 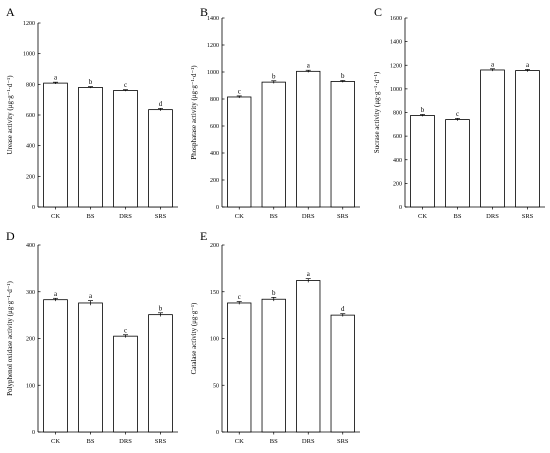 I want to click on y-tick-label: 1600, so click(x=396, y=19).